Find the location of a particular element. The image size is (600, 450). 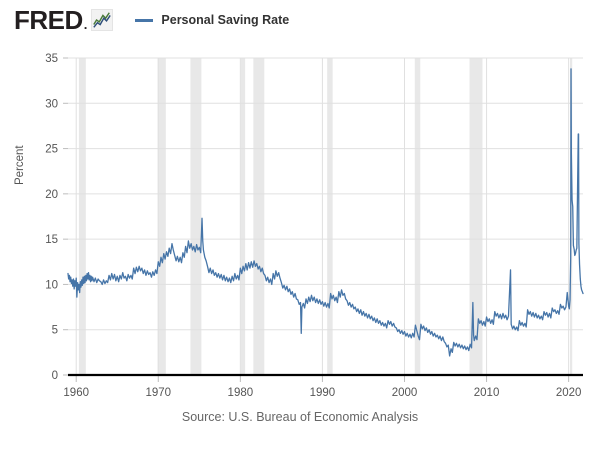

line-chart-icon is located at coordinates (102, 20).